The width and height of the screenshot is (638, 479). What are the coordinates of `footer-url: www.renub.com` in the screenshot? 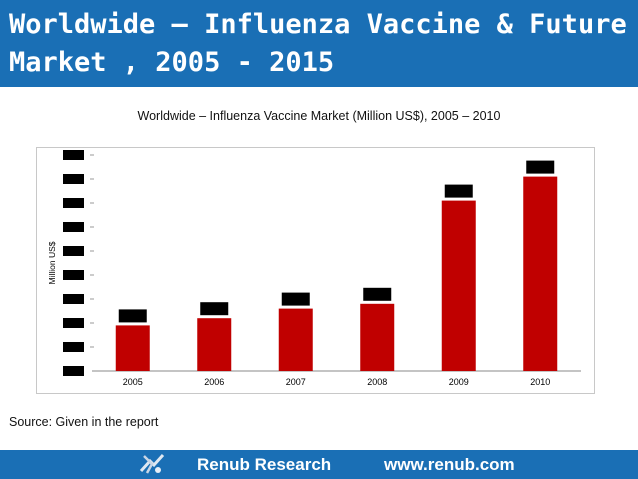 It's located at (449, 464).